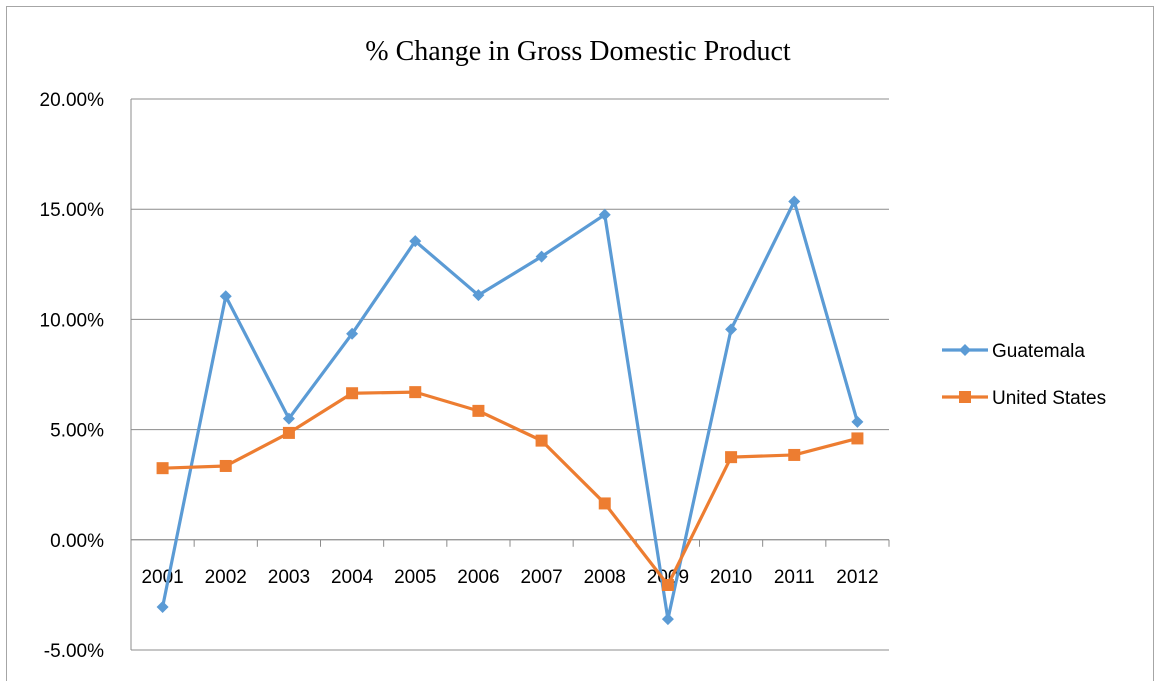  I want to click on y-tick-label: -5.00%, so click(74, 651).